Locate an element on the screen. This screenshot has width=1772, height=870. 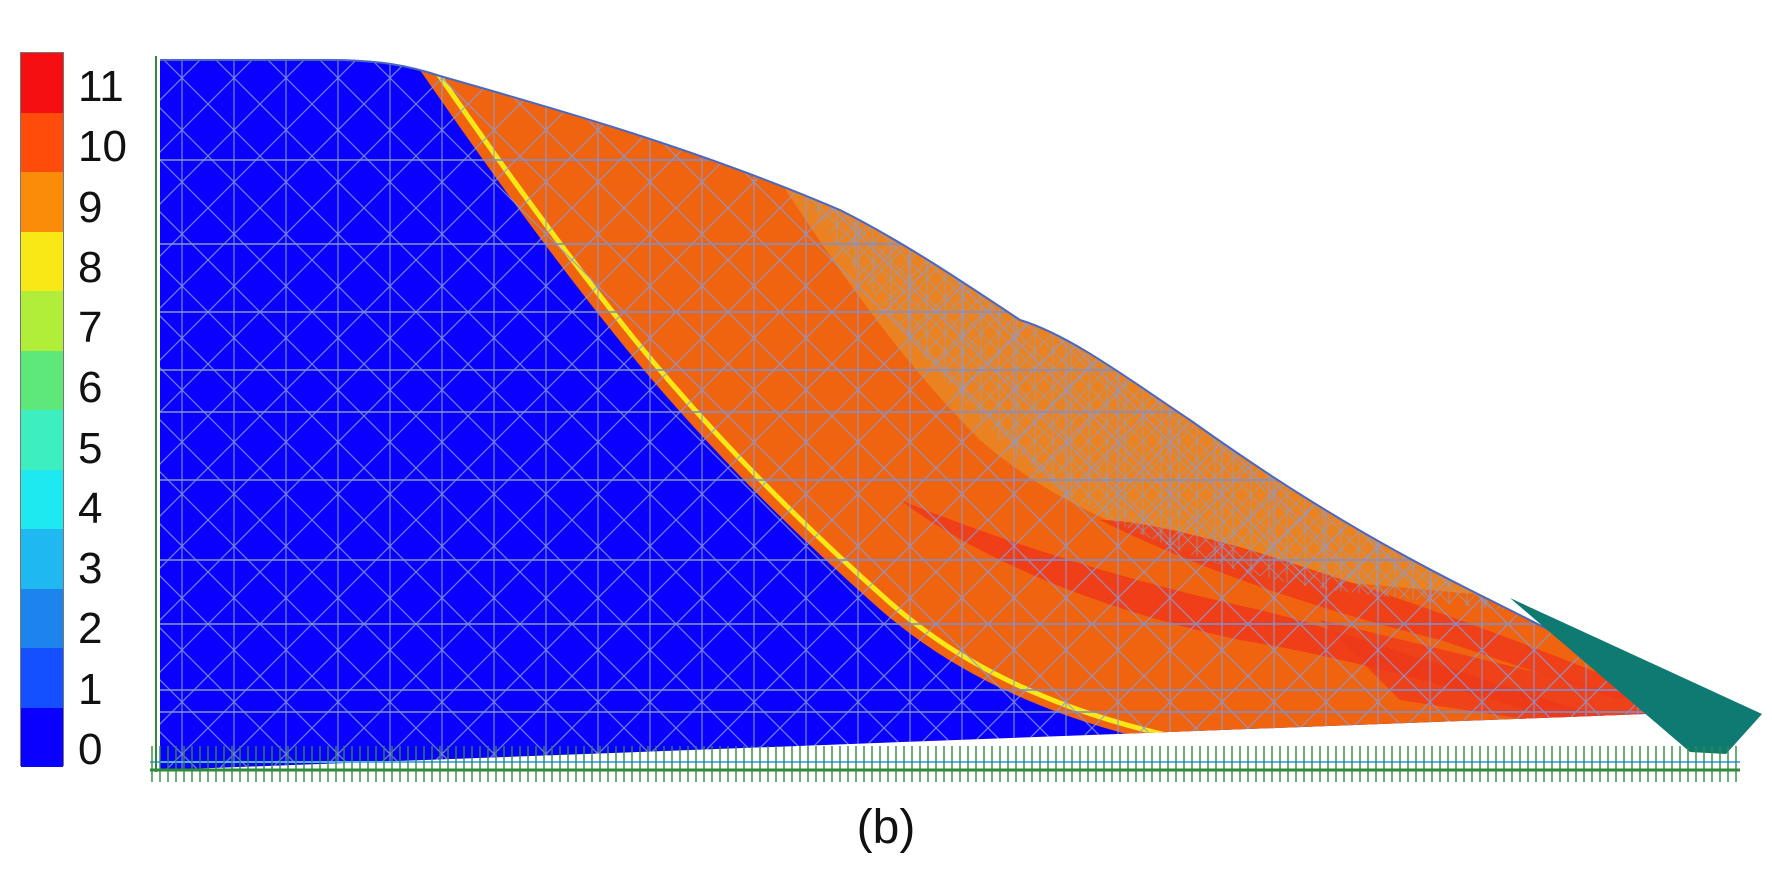
legend-label-1: 1 is located at coordinates (90, 689).